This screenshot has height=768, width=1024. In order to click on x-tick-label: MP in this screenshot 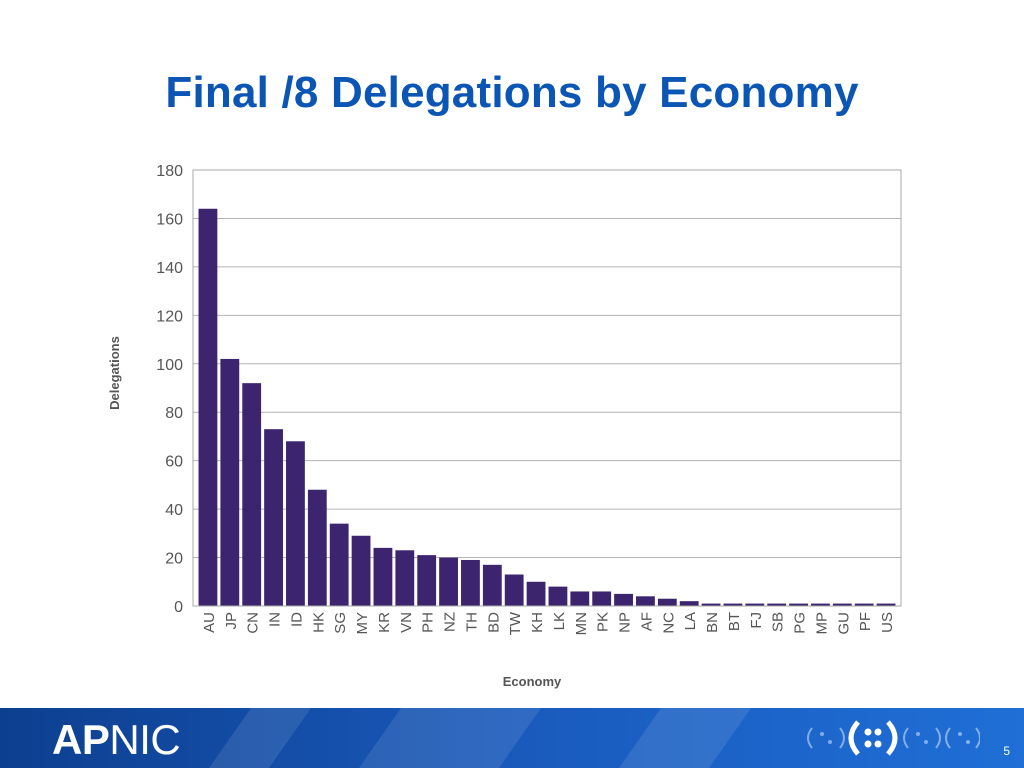, I will do `click(821, 623)`.